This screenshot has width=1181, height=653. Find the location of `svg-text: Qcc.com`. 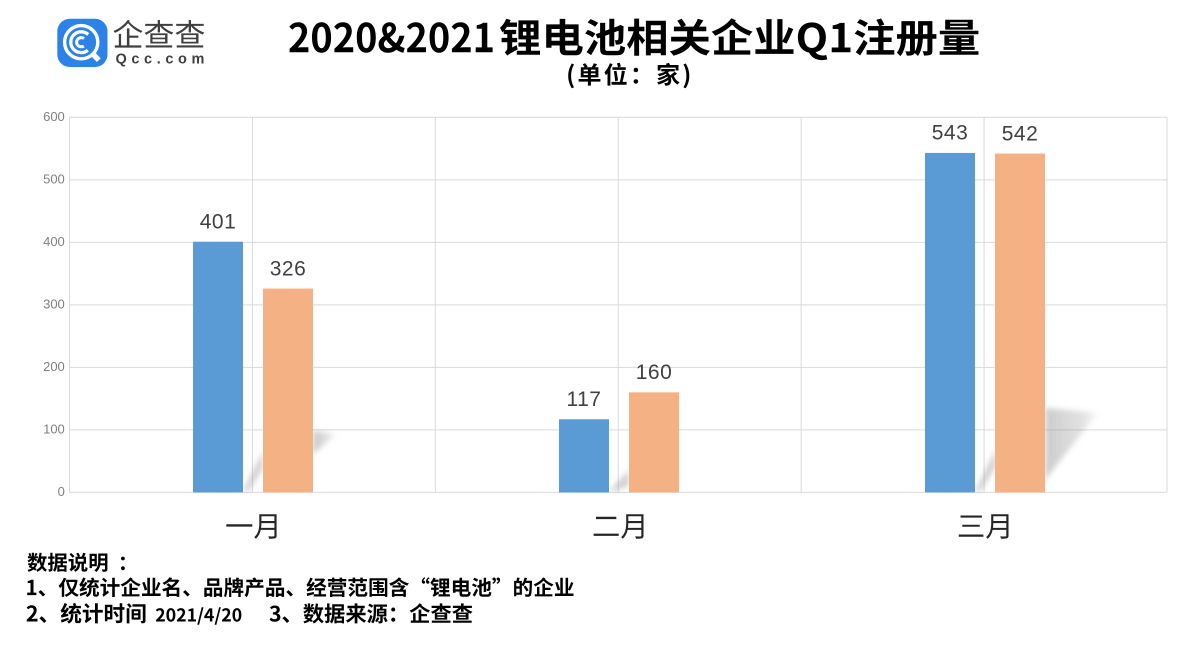

svg-text: Qcc.com is located at coordinates (162, 59).